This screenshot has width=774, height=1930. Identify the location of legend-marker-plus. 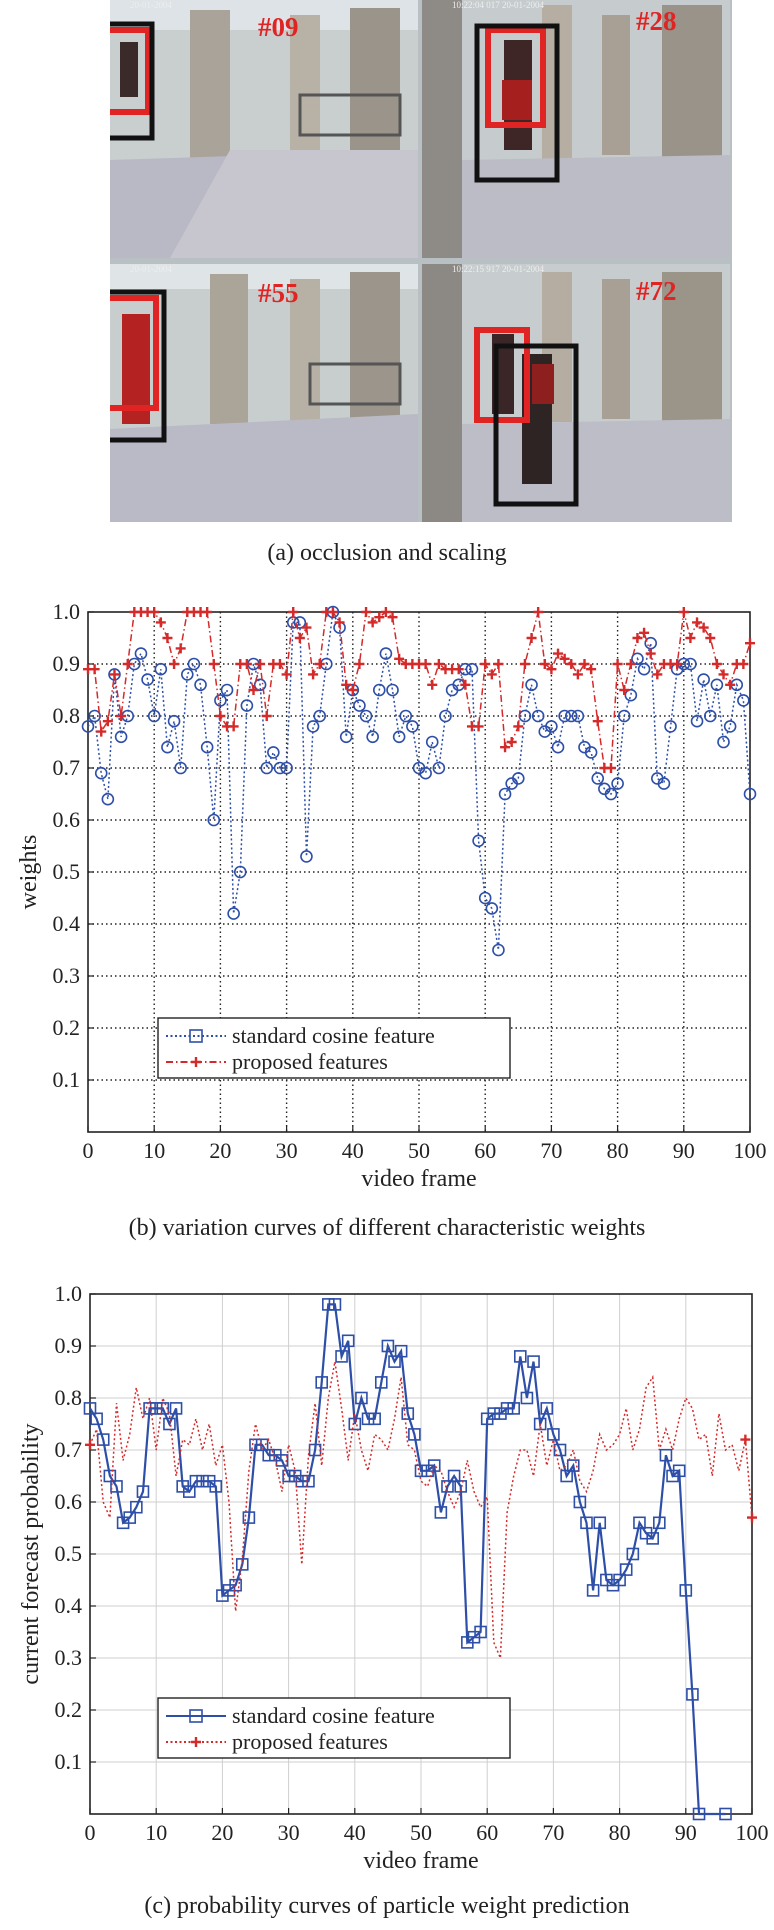
(196, 1062).